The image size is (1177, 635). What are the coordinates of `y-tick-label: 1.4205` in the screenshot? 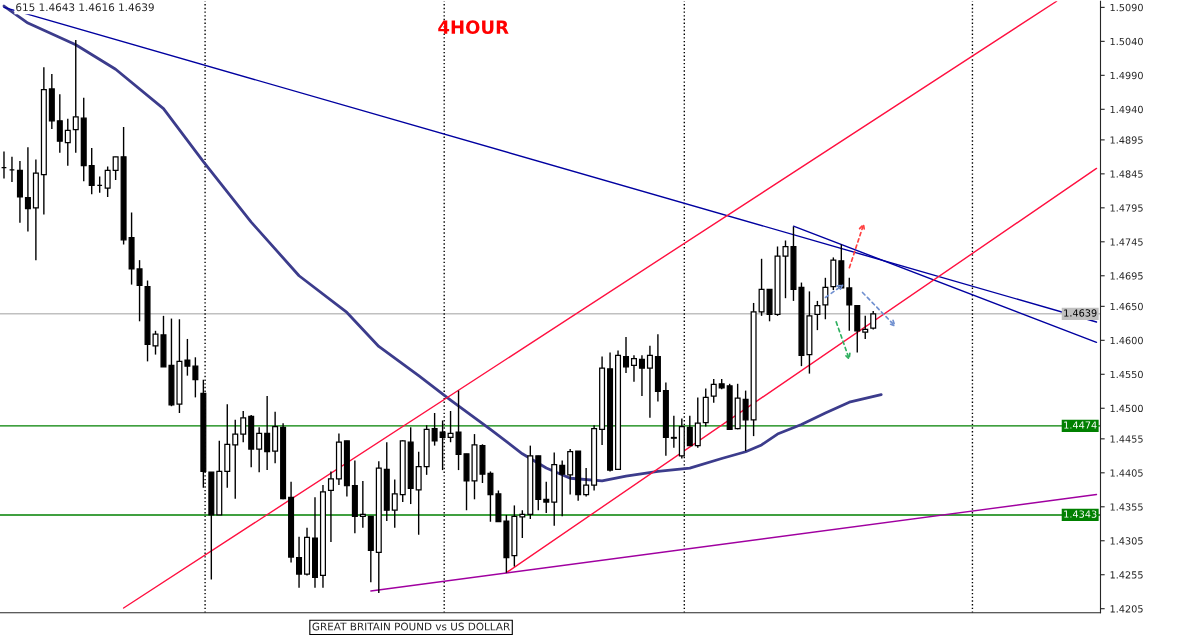 It's located at (1126, 609).